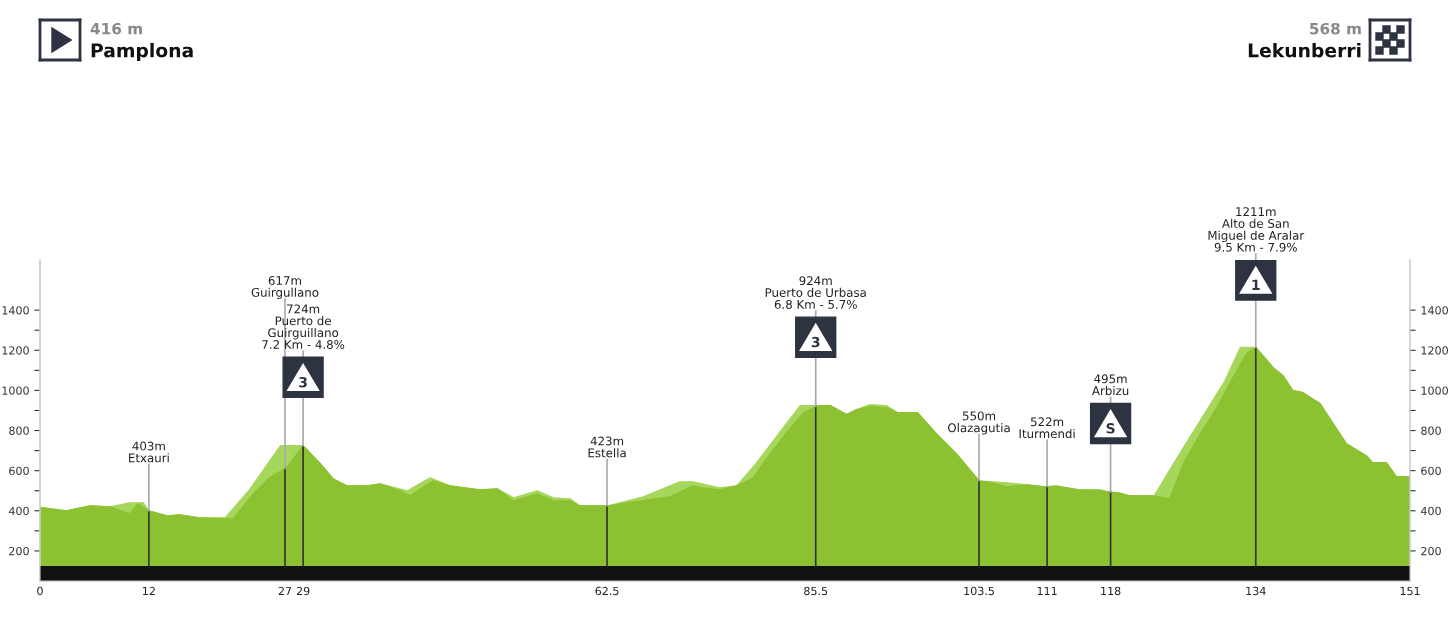  Describe the element at coordinates (149, 452) in the screenshot. I see `ref-line-label: 403m Etxauri` at that location.